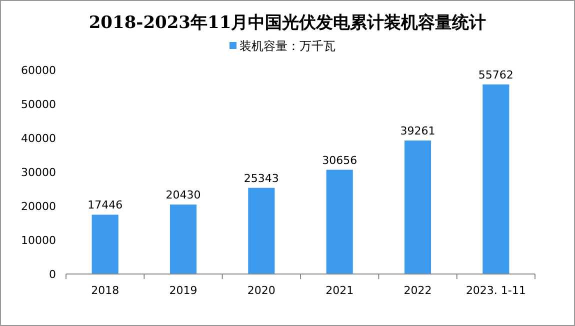  Describe the element at coordinates (496, 290) in the screenshot. I see `x-tick-label: 2023. 1-11` at that location.